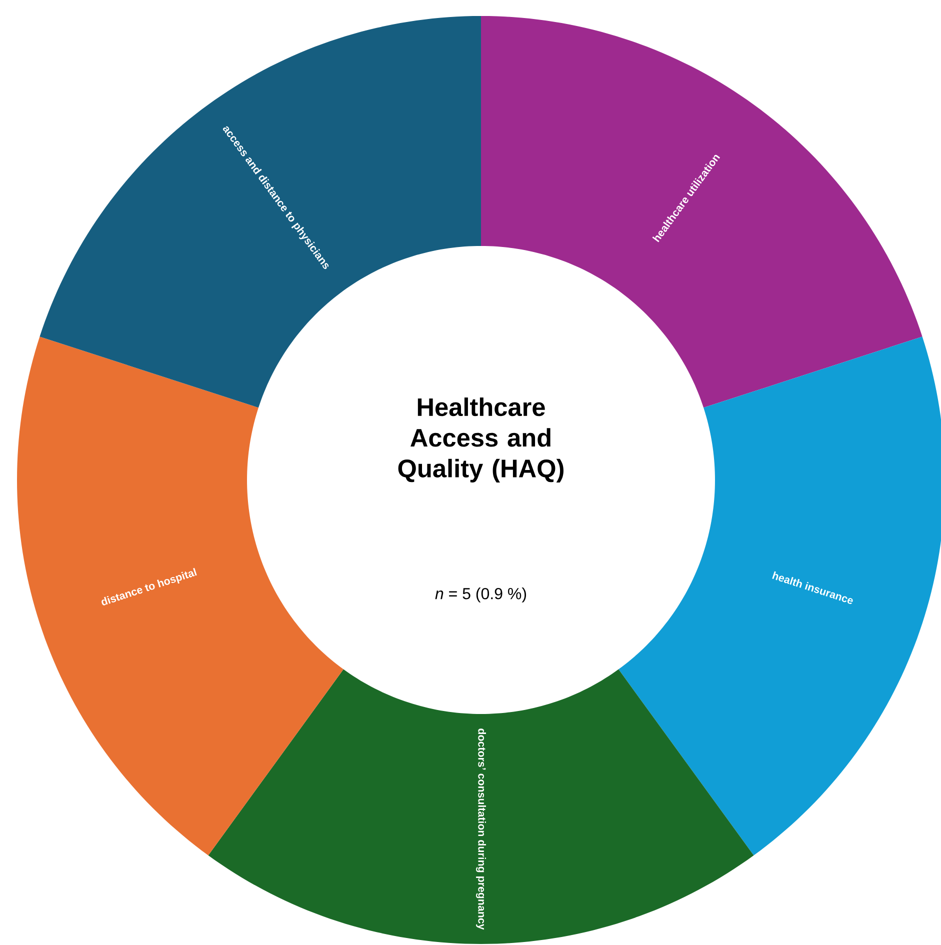 The width and height of the screenshot is (941, 945). What do you see at coordinates (481, 829) in the screenshot?
I see `slice-label: doctors’ consultation during pregnancy` at bounding box center [481, 829].